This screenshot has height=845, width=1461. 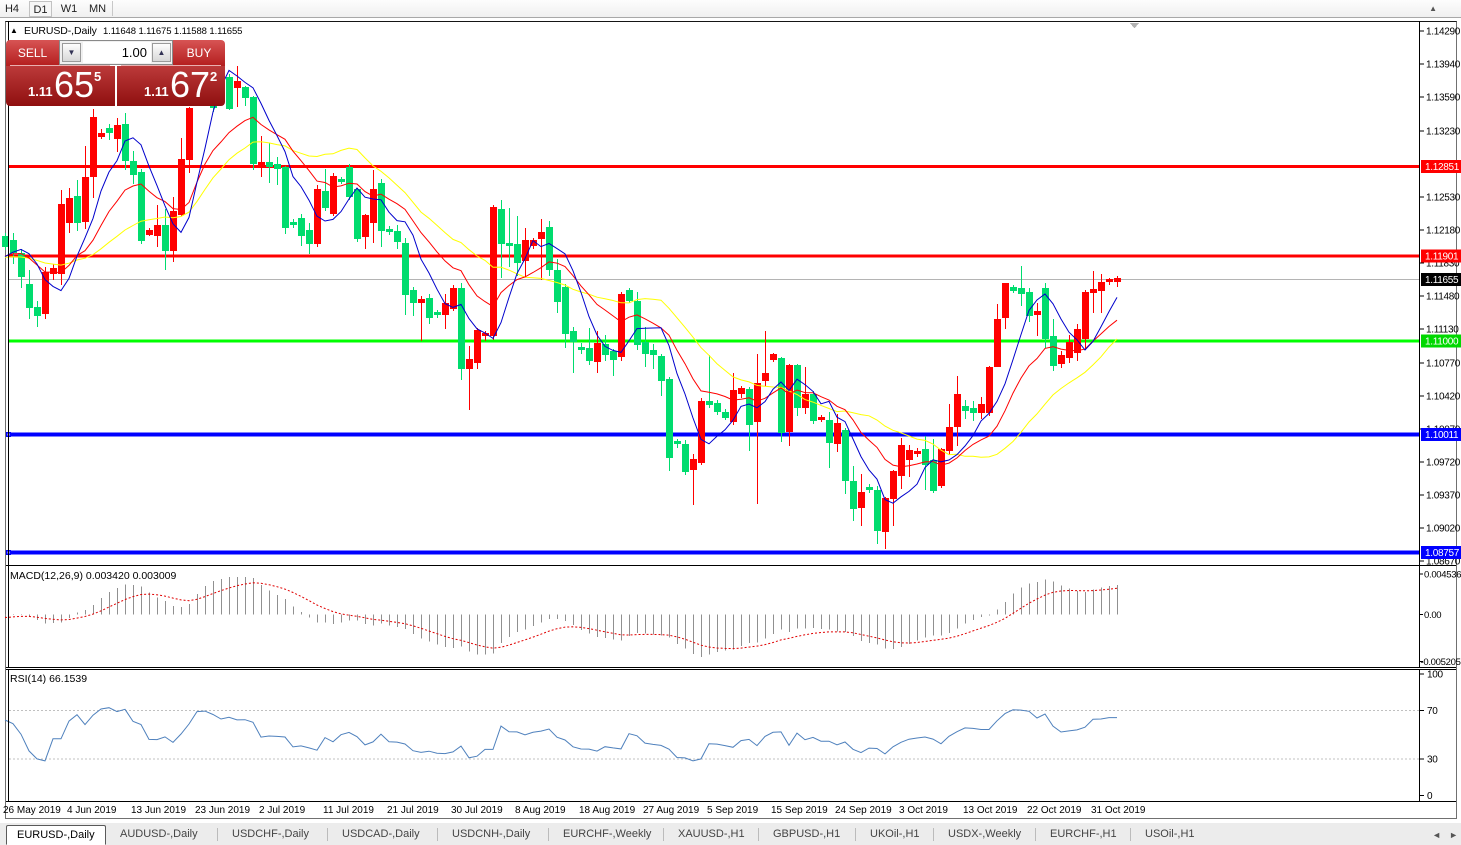 I want to click on svg-text: 4 Jun 2019, so click(x=92, y=810).